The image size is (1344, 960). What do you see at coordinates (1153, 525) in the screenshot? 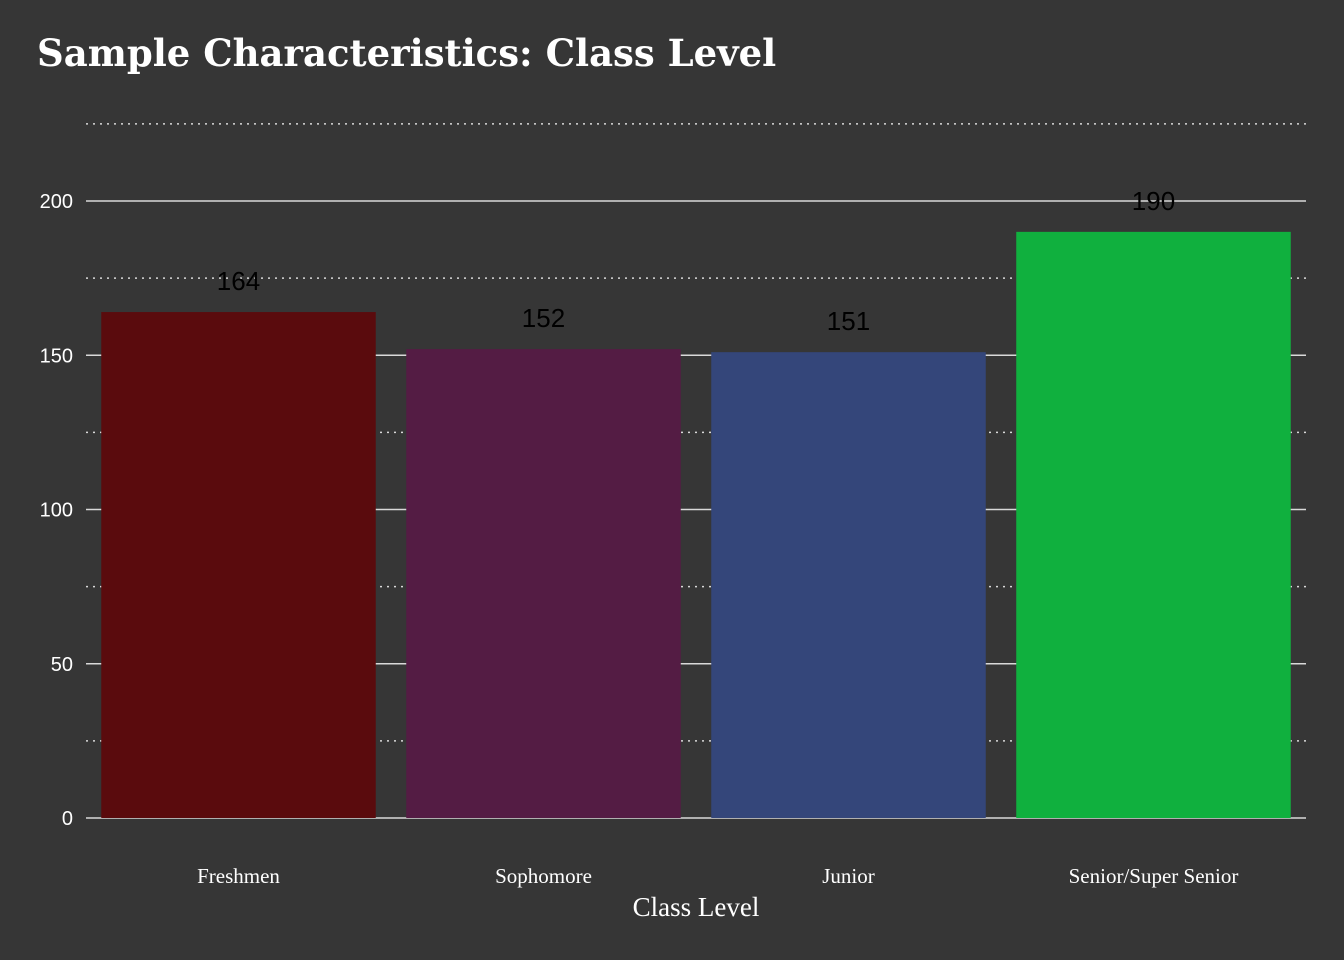
I see `bar-senior-super-senior` at bounding box center [1153, 525].